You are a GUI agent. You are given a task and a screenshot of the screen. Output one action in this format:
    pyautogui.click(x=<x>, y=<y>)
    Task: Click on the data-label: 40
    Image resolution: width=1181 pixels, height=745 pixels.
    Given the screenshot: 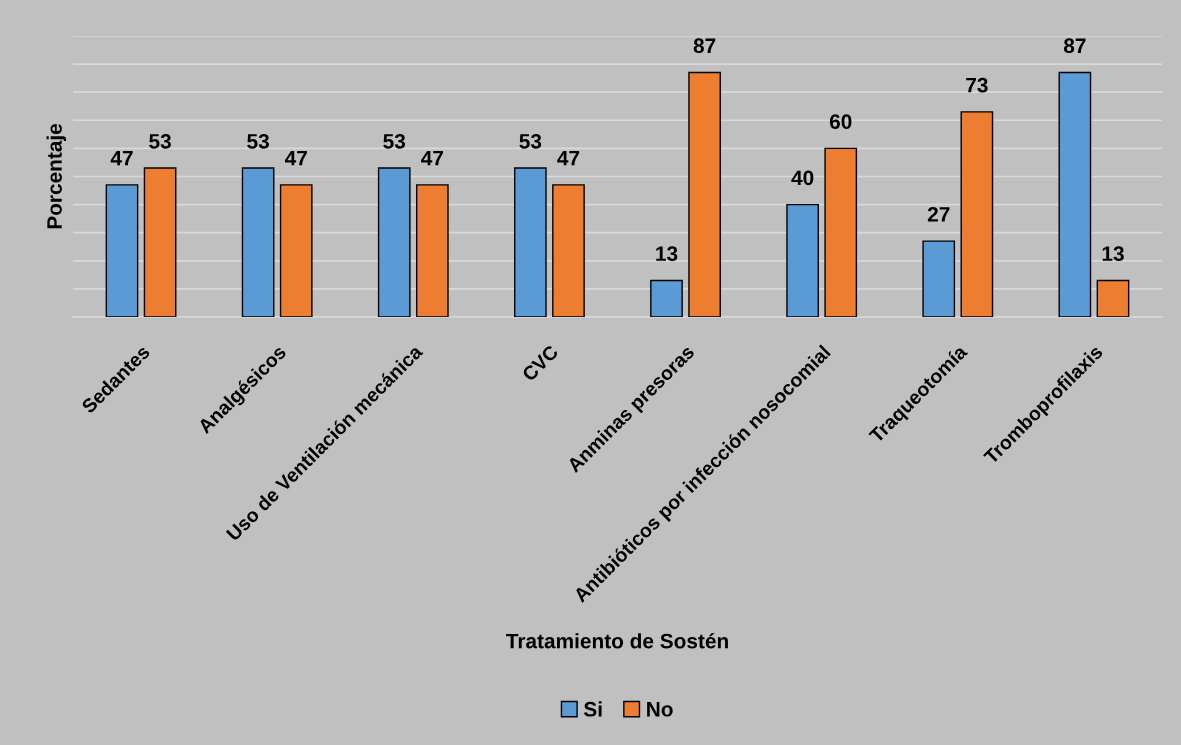 What is the action you would take?
    pyautogui.click(x=802, y=178)
    